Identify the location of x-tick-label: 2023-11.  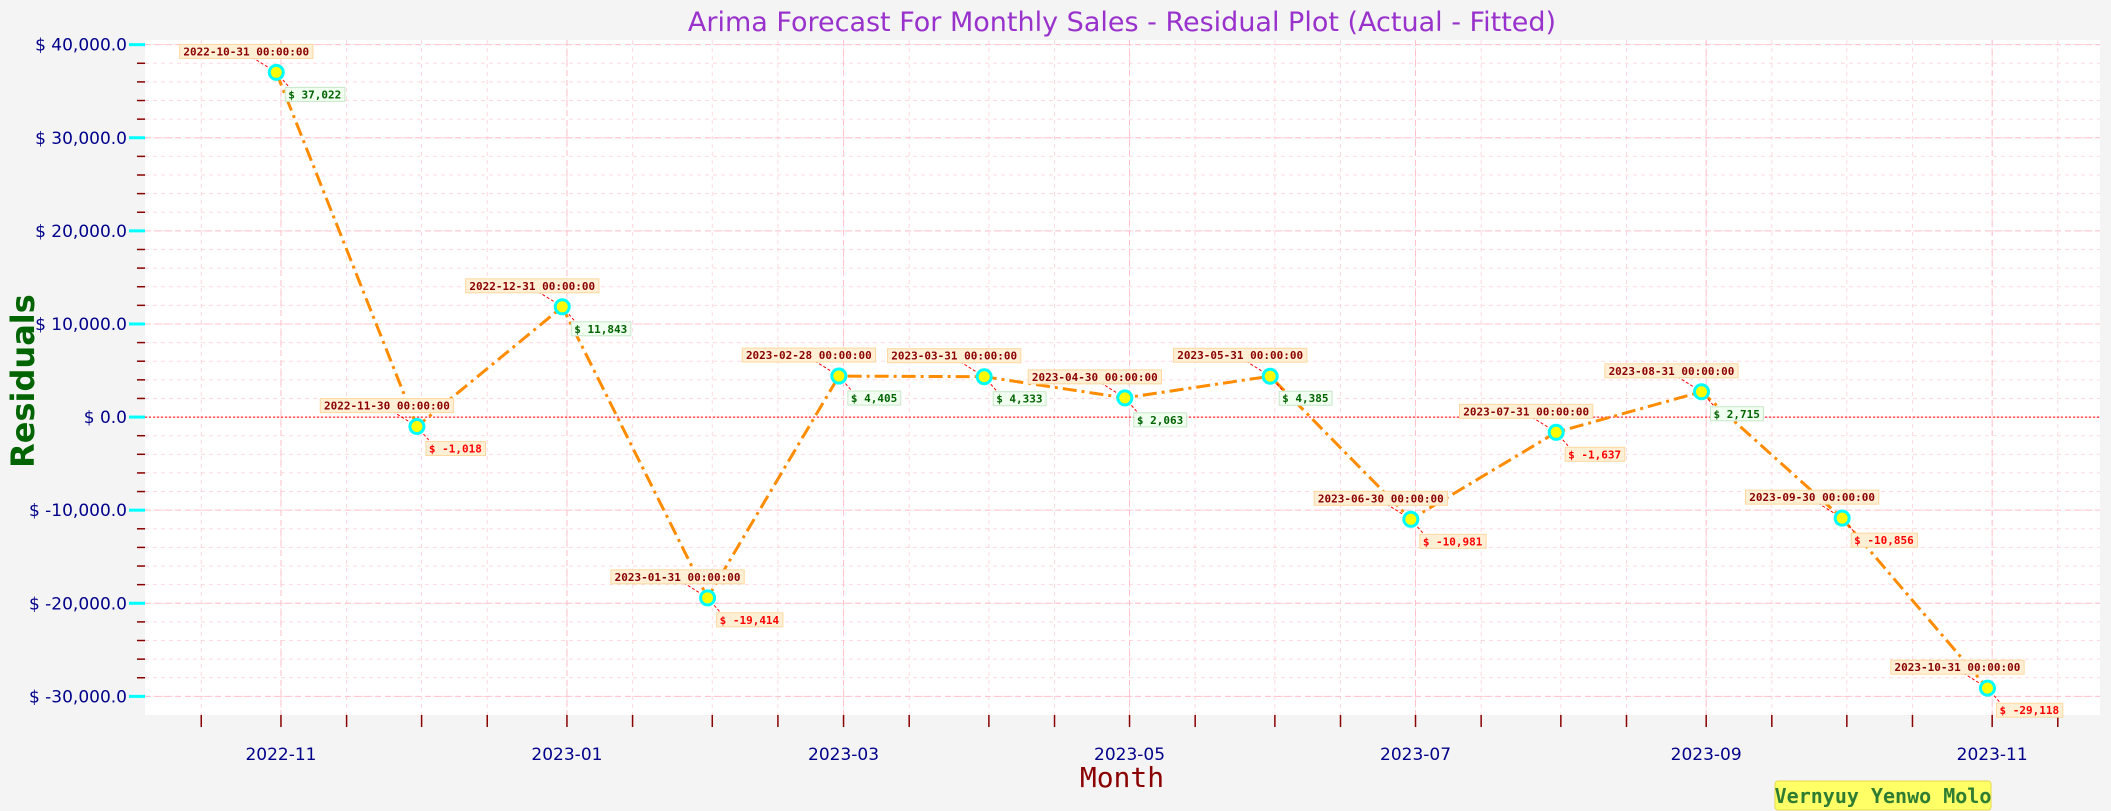
(1992, 755).